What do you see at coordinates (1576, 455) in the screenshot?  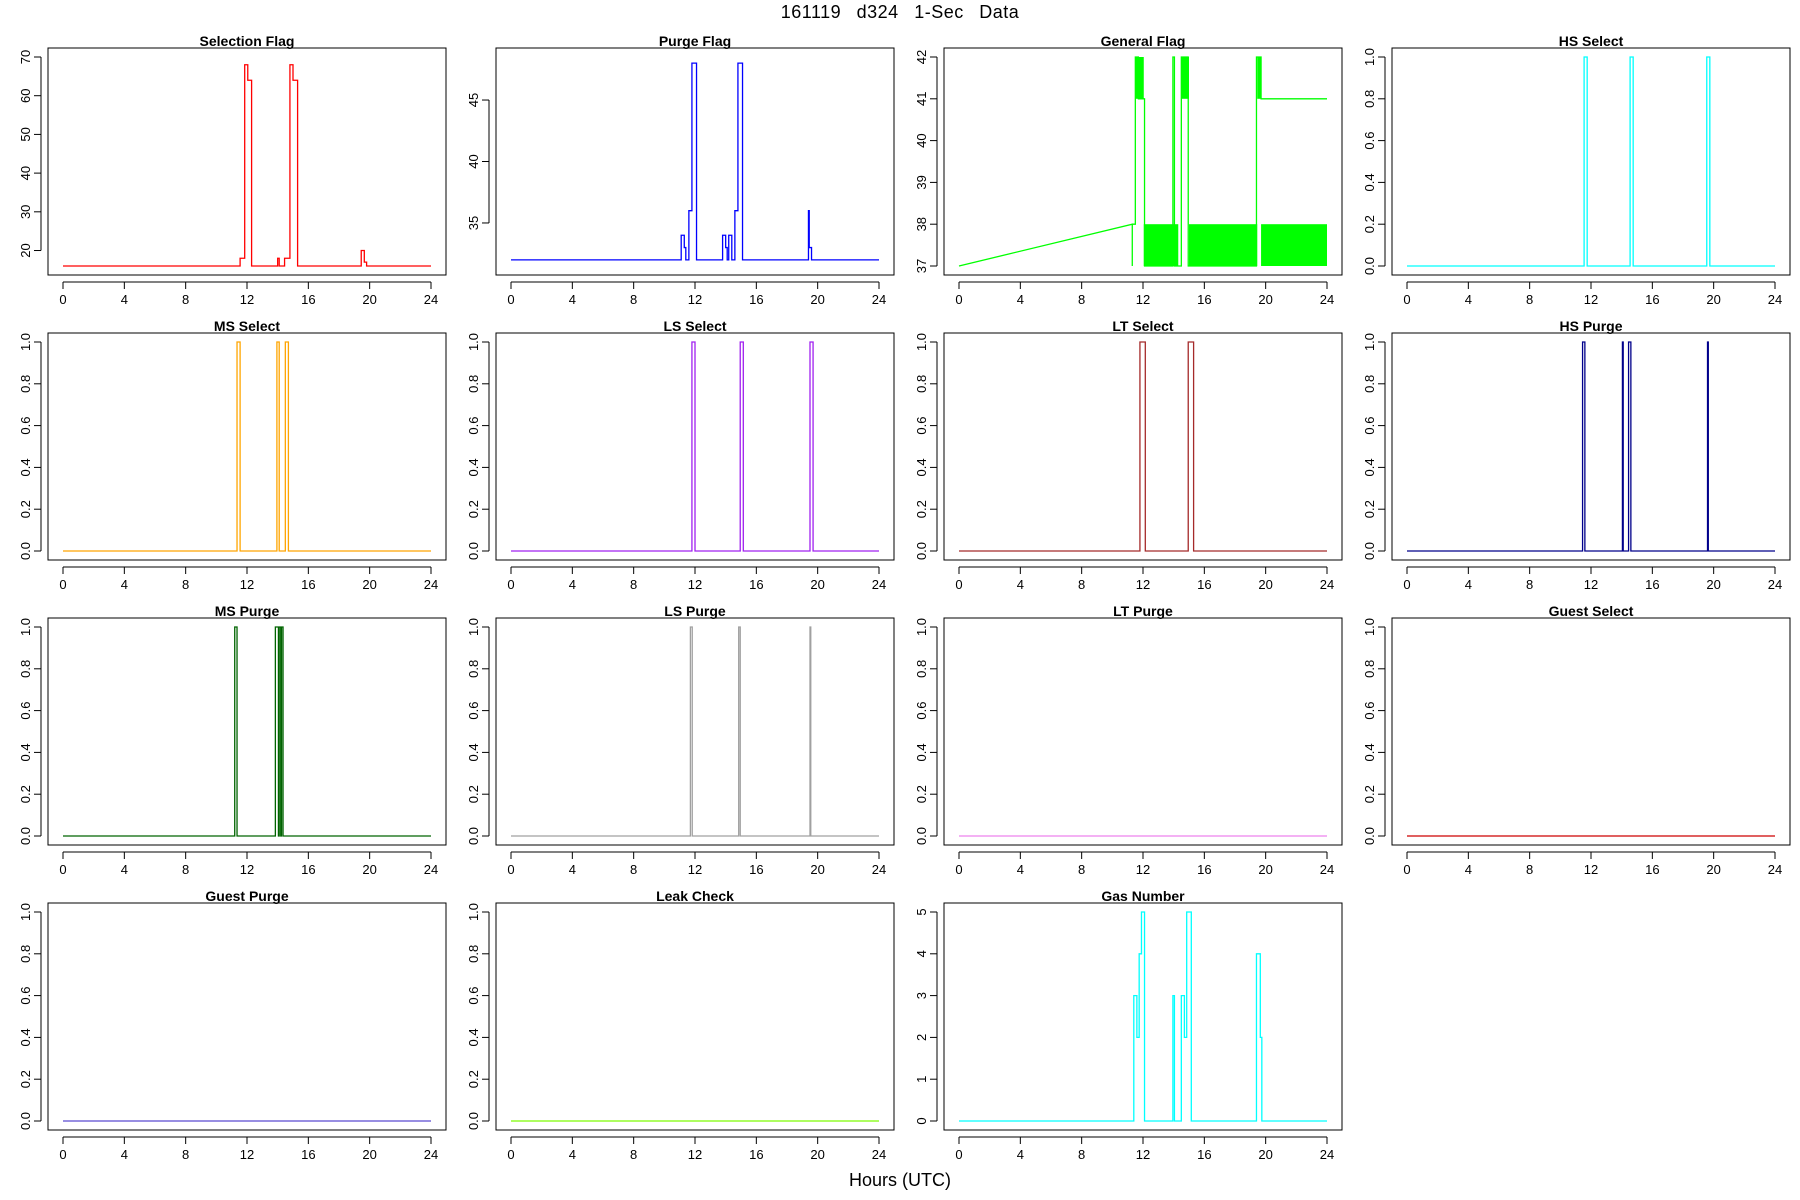 I see `chart-panel: HS Purge 0 4 8 12 16 20 24 0.0 0.2 0.4 0.6 0.8 1.0` at bounding box center [1576, 455].